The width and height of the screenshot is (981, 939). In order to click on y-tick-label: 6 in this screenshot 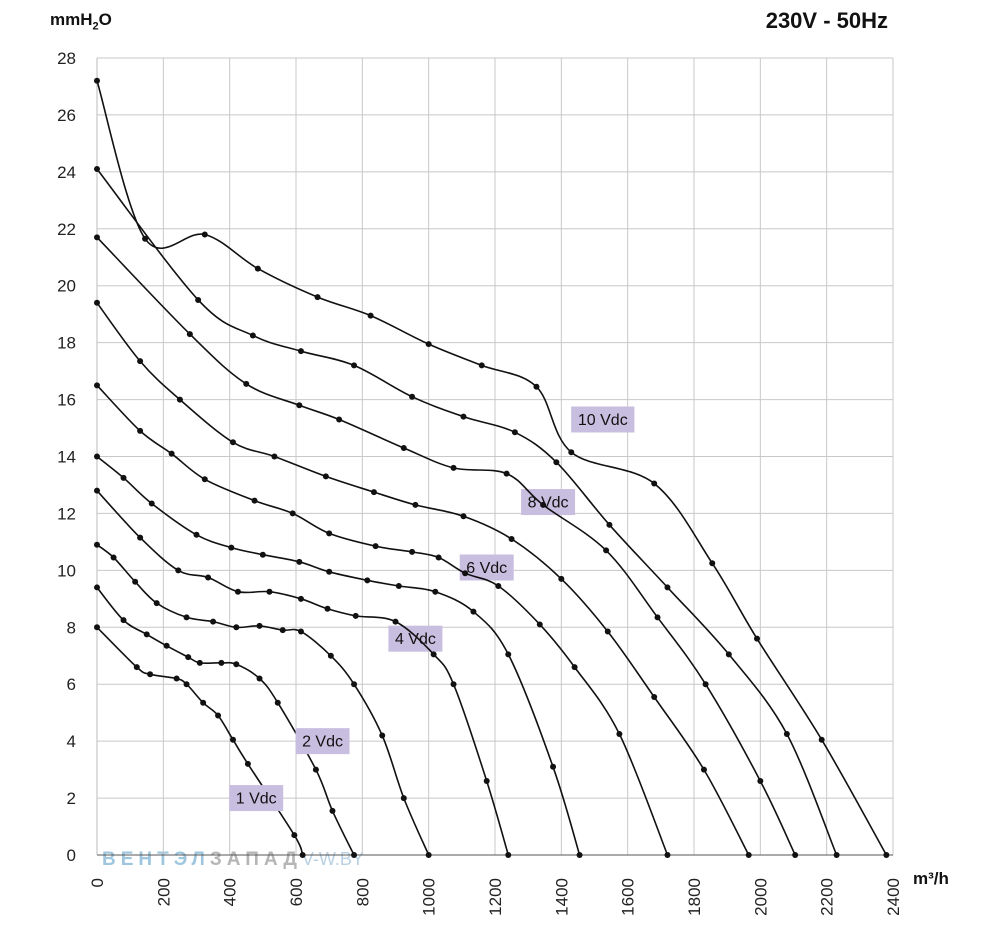, I will do `click(71, 684)`.